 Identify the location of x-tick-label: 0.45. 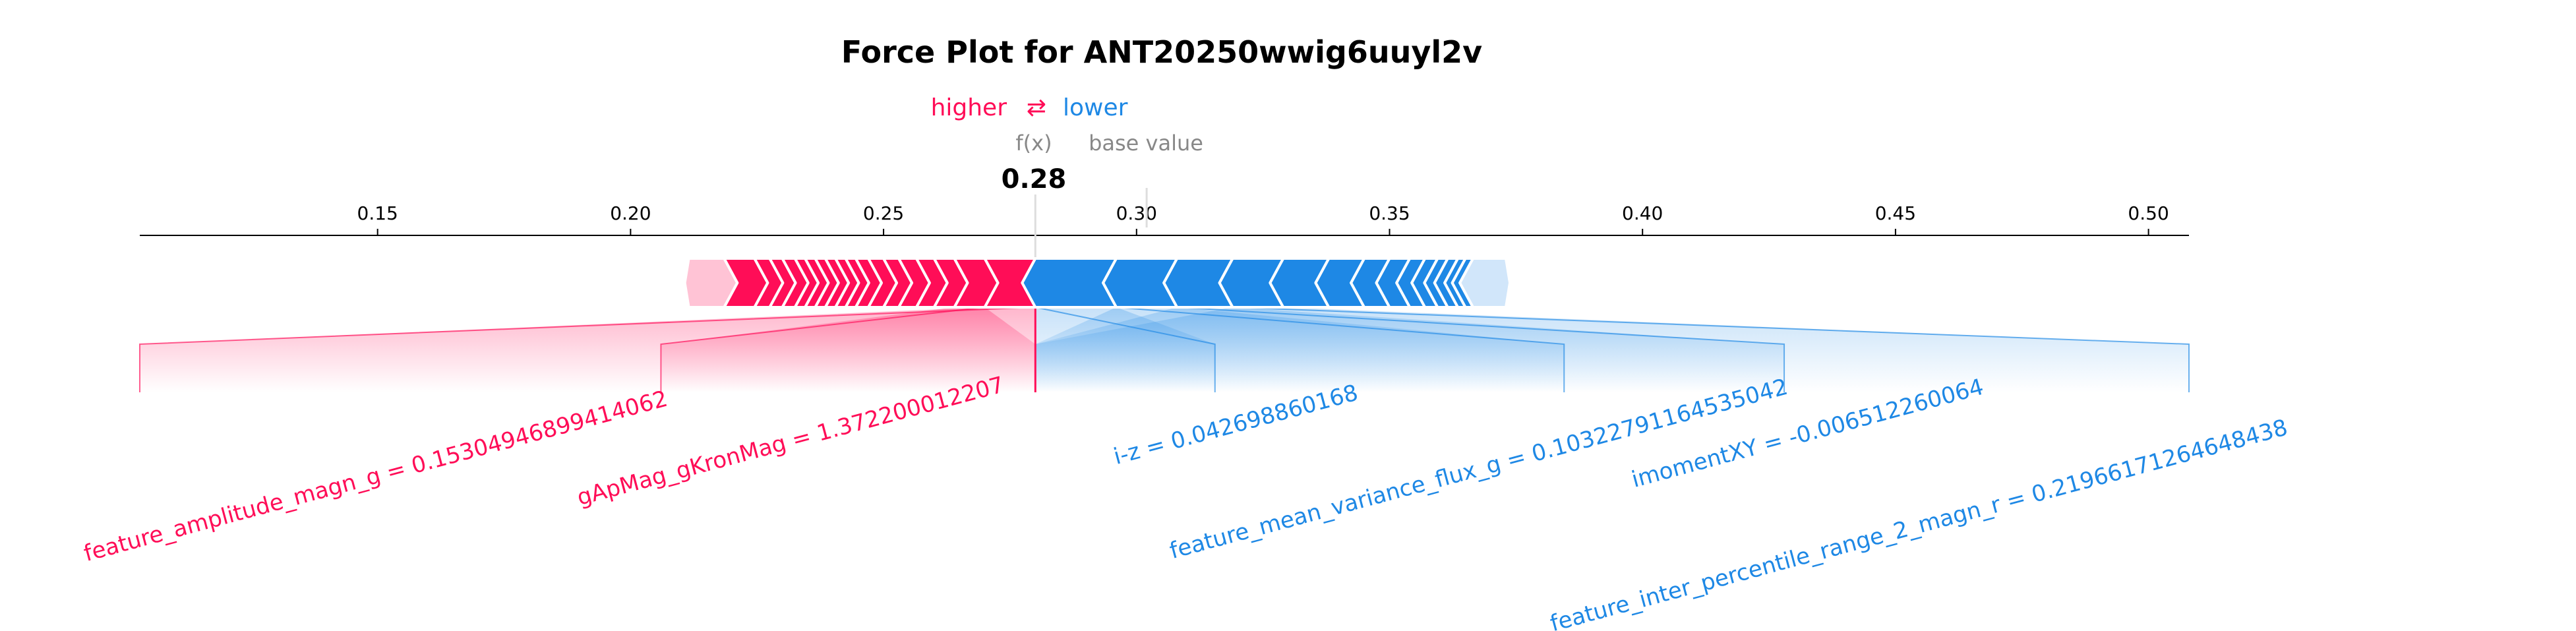
(1895, 213).